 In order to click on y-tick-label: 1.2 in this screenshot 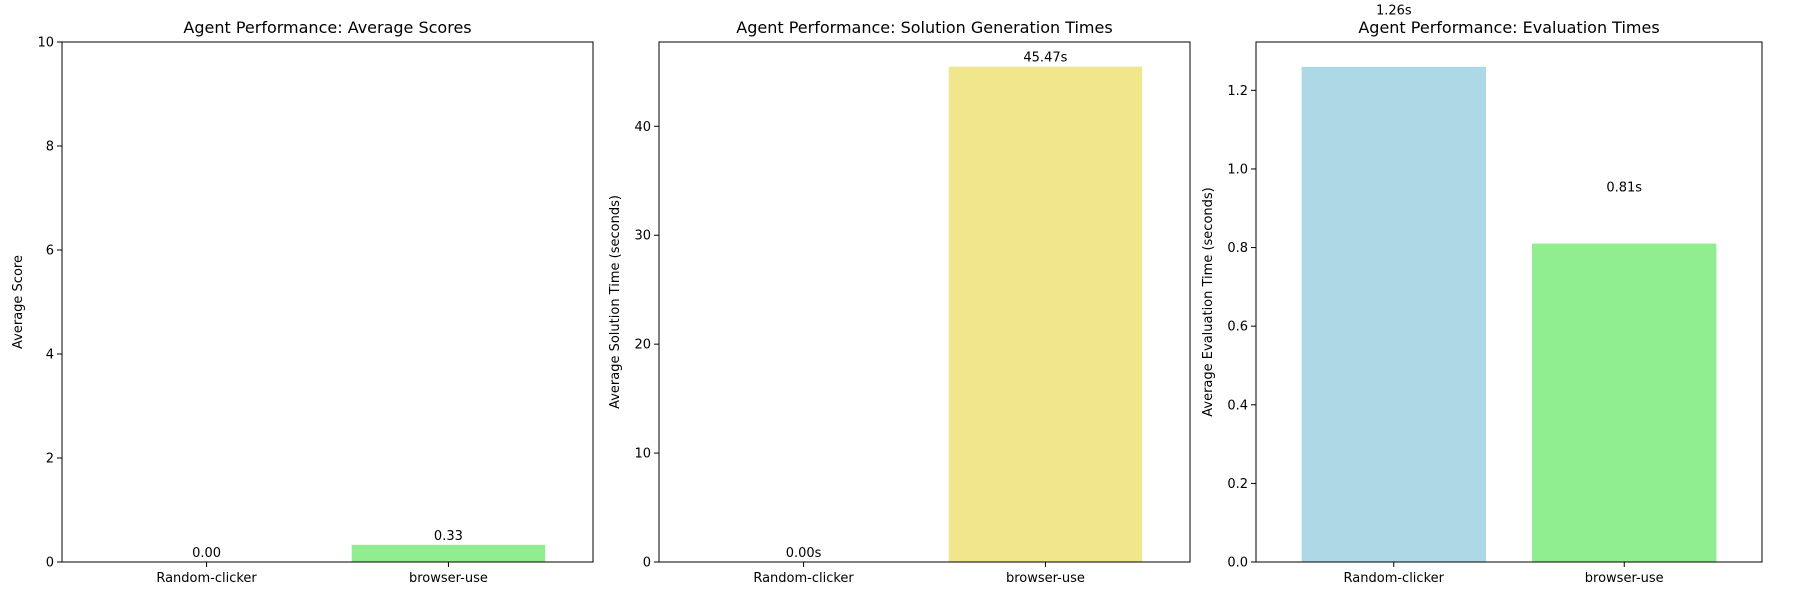, I will do `click(1237, 91)`.